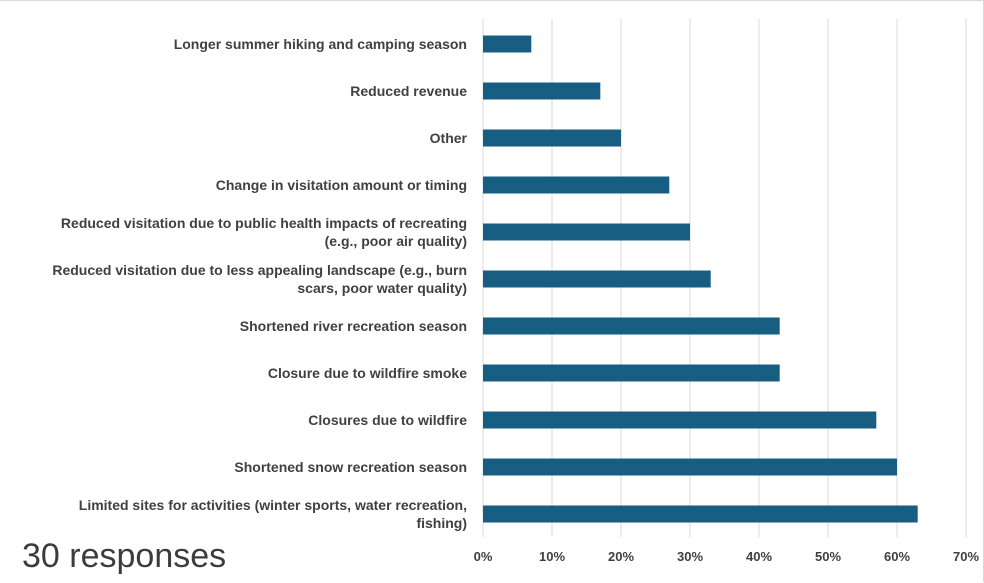 The image size is (984, 583). I want to click on category-label: Shortened snow recreation season, so click(350, 467).